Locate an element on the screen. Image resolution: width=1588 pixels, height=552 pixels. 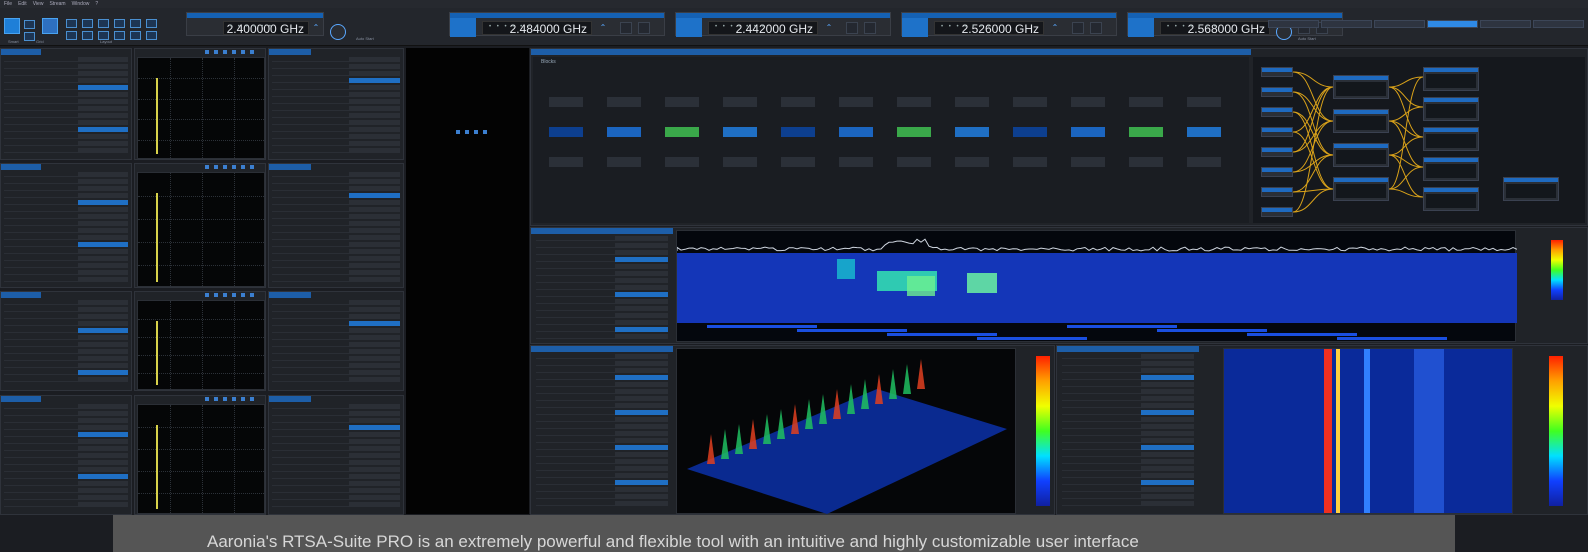
layout-grid-2-button is located at coordinates (87, 23).